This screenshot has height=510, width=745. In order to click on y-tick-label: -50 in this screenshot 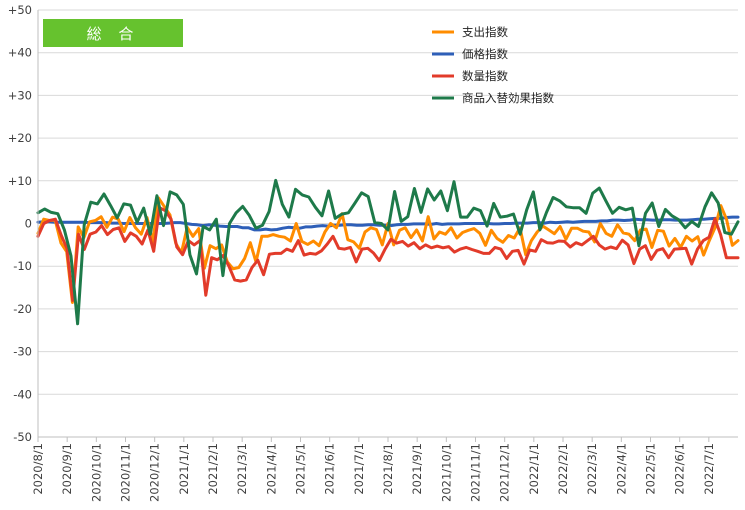, I will do `click(22, 437)`.